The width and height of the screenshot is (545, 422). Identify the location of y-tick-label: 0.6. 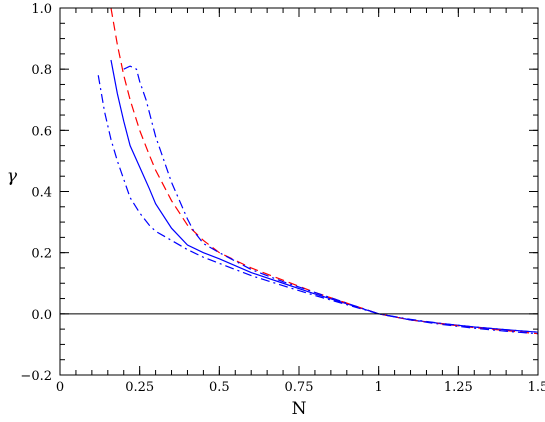
(41, 131).